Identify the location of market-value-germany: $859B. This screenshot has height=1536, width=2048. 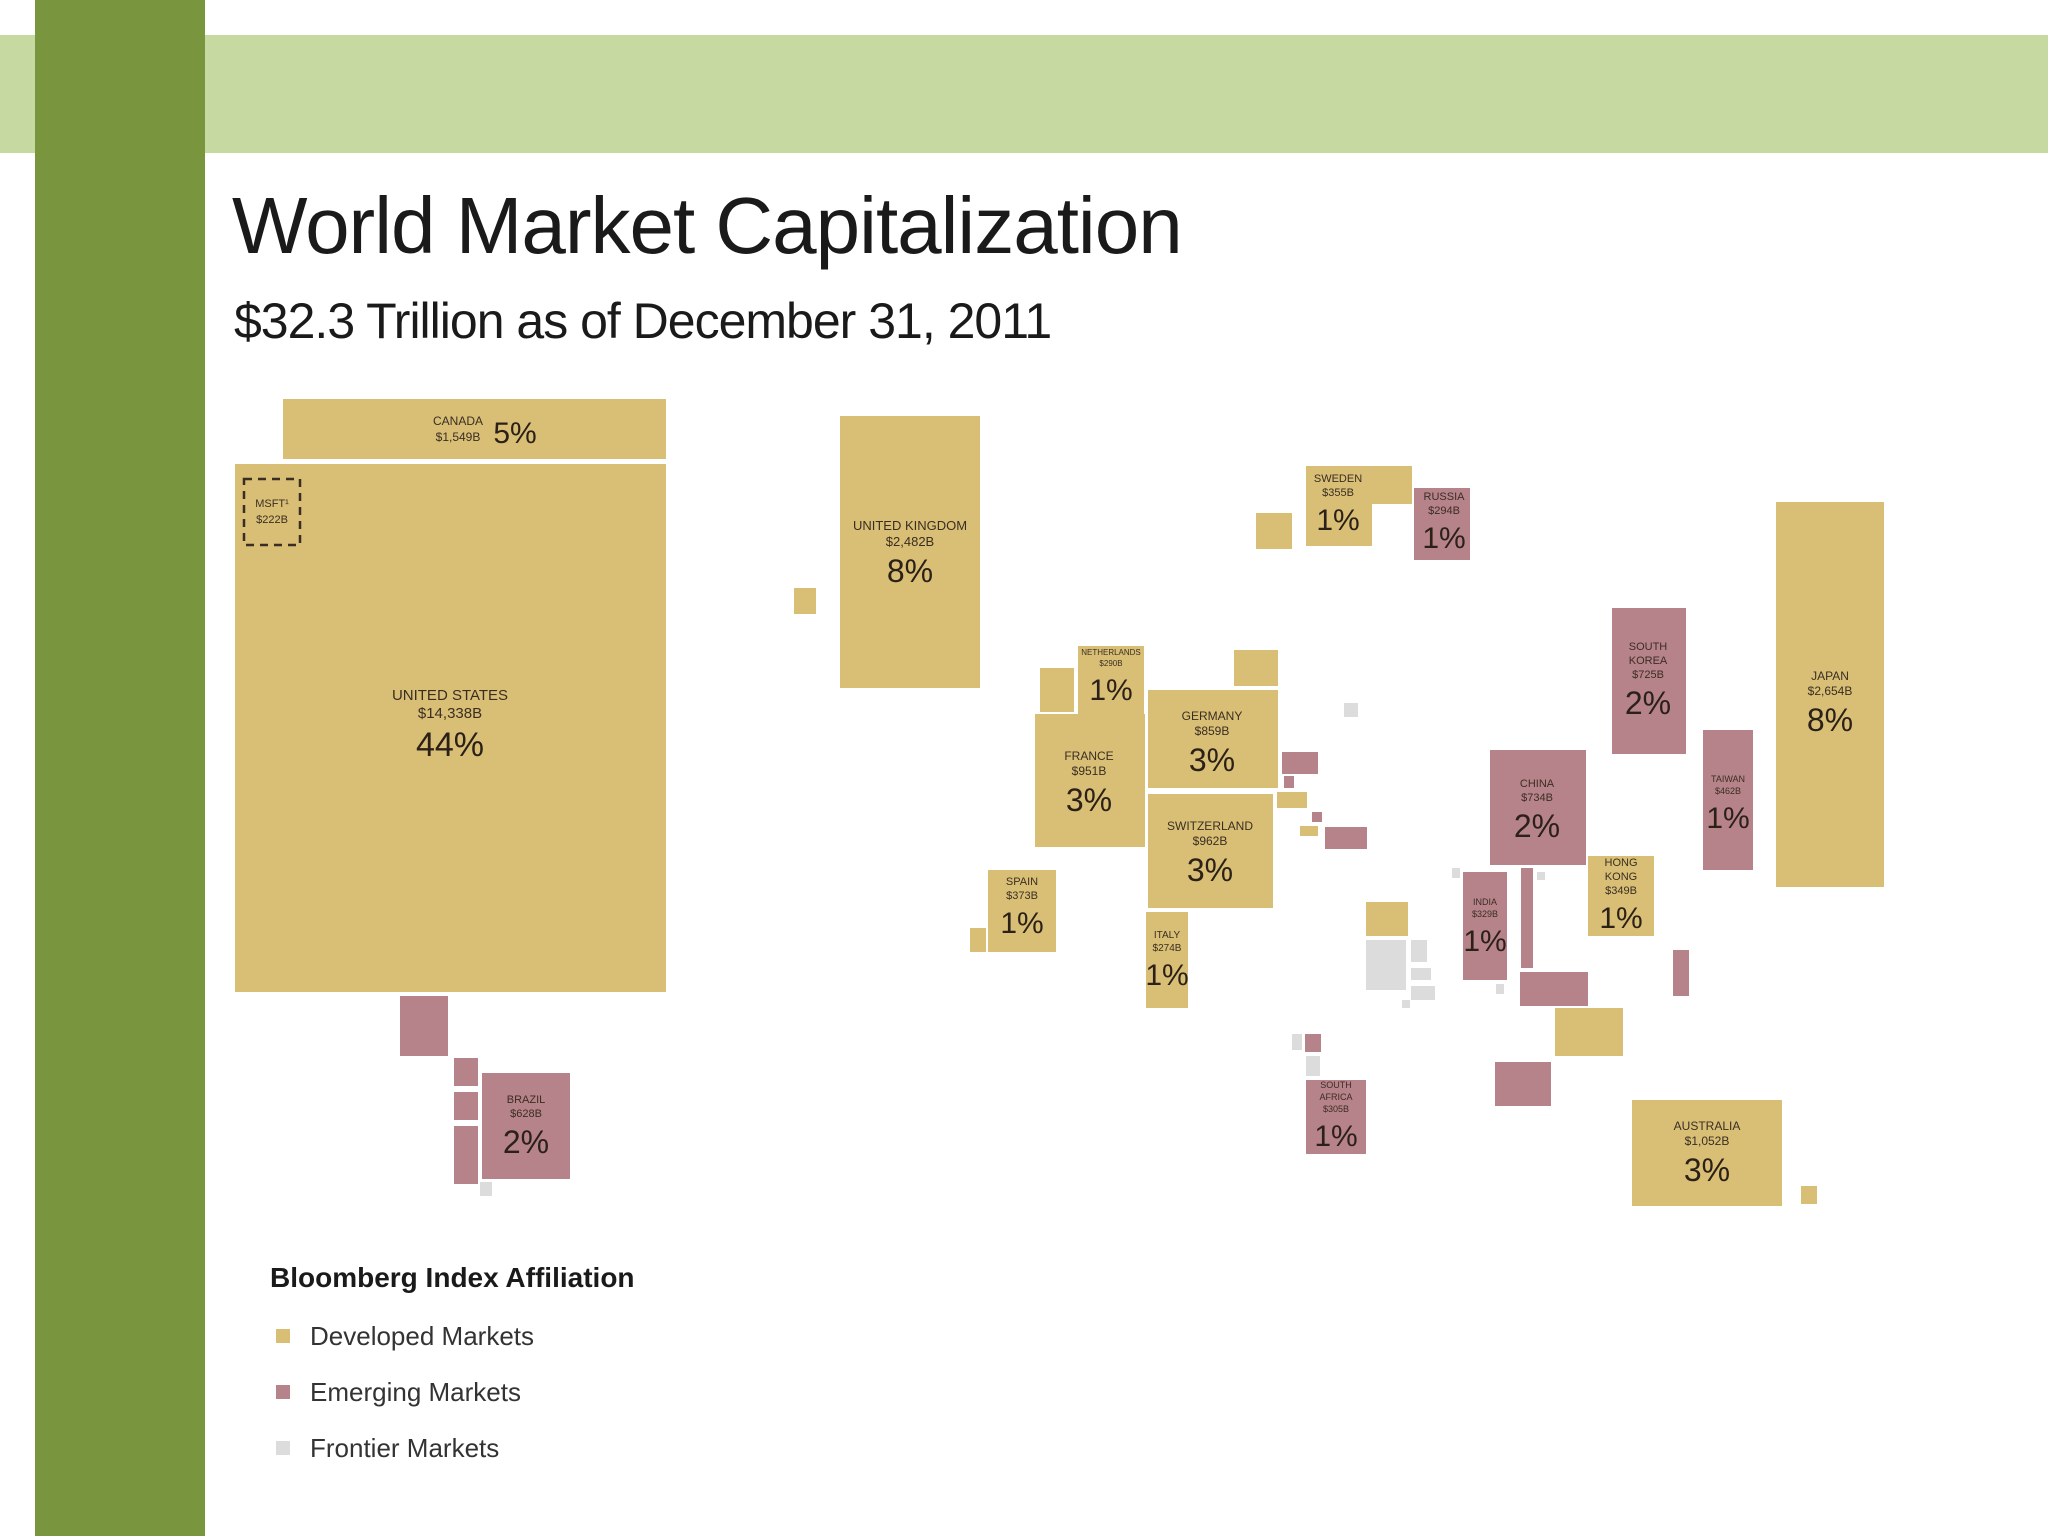
(1212, 731).